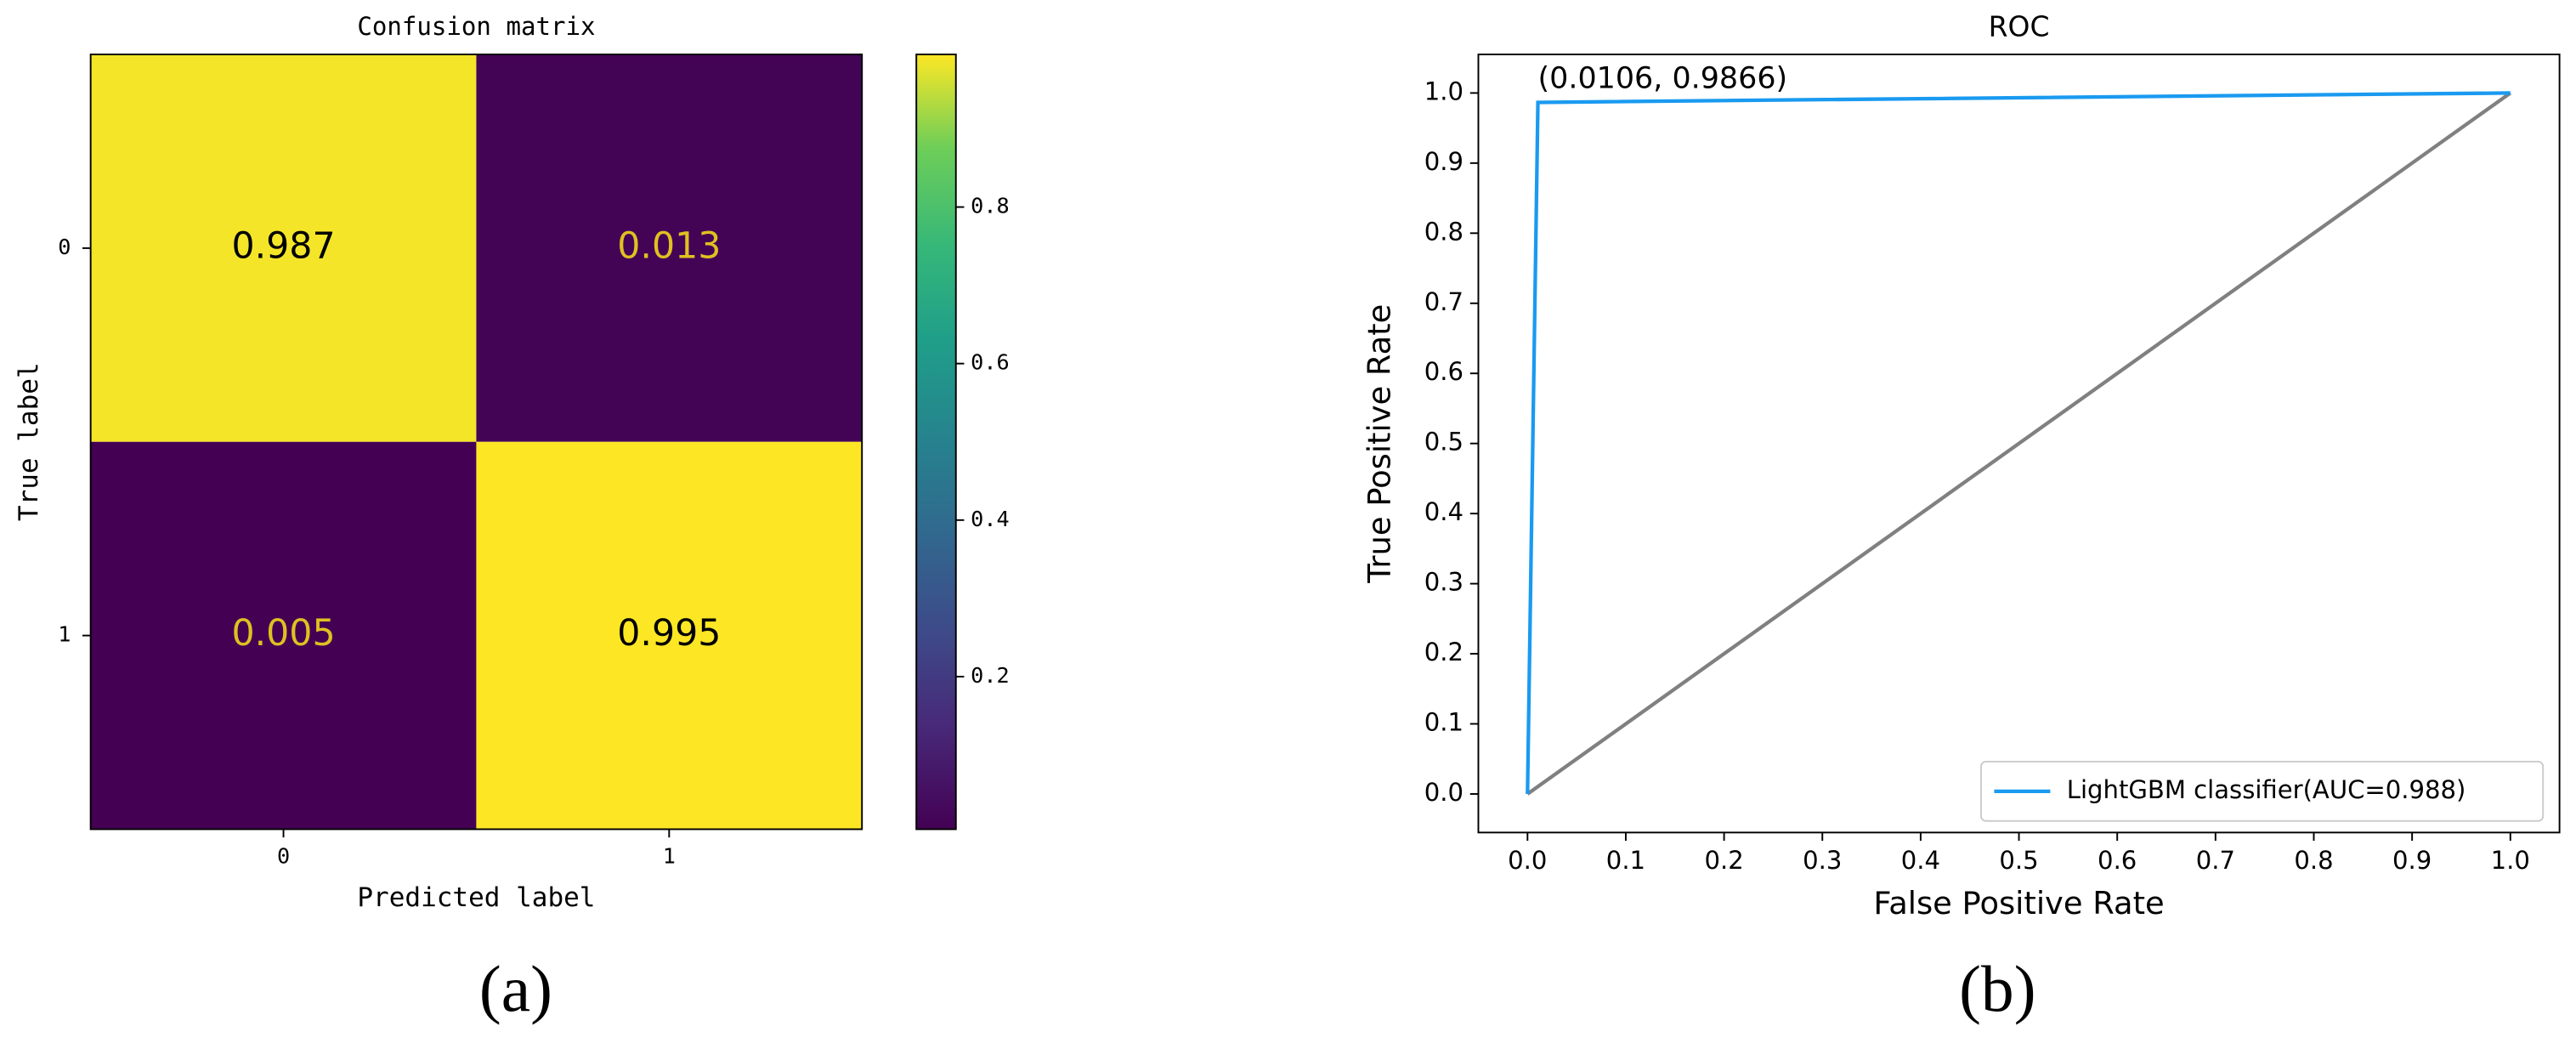  I want to click on y-tick-label: 0.9, so click(1444, 161).